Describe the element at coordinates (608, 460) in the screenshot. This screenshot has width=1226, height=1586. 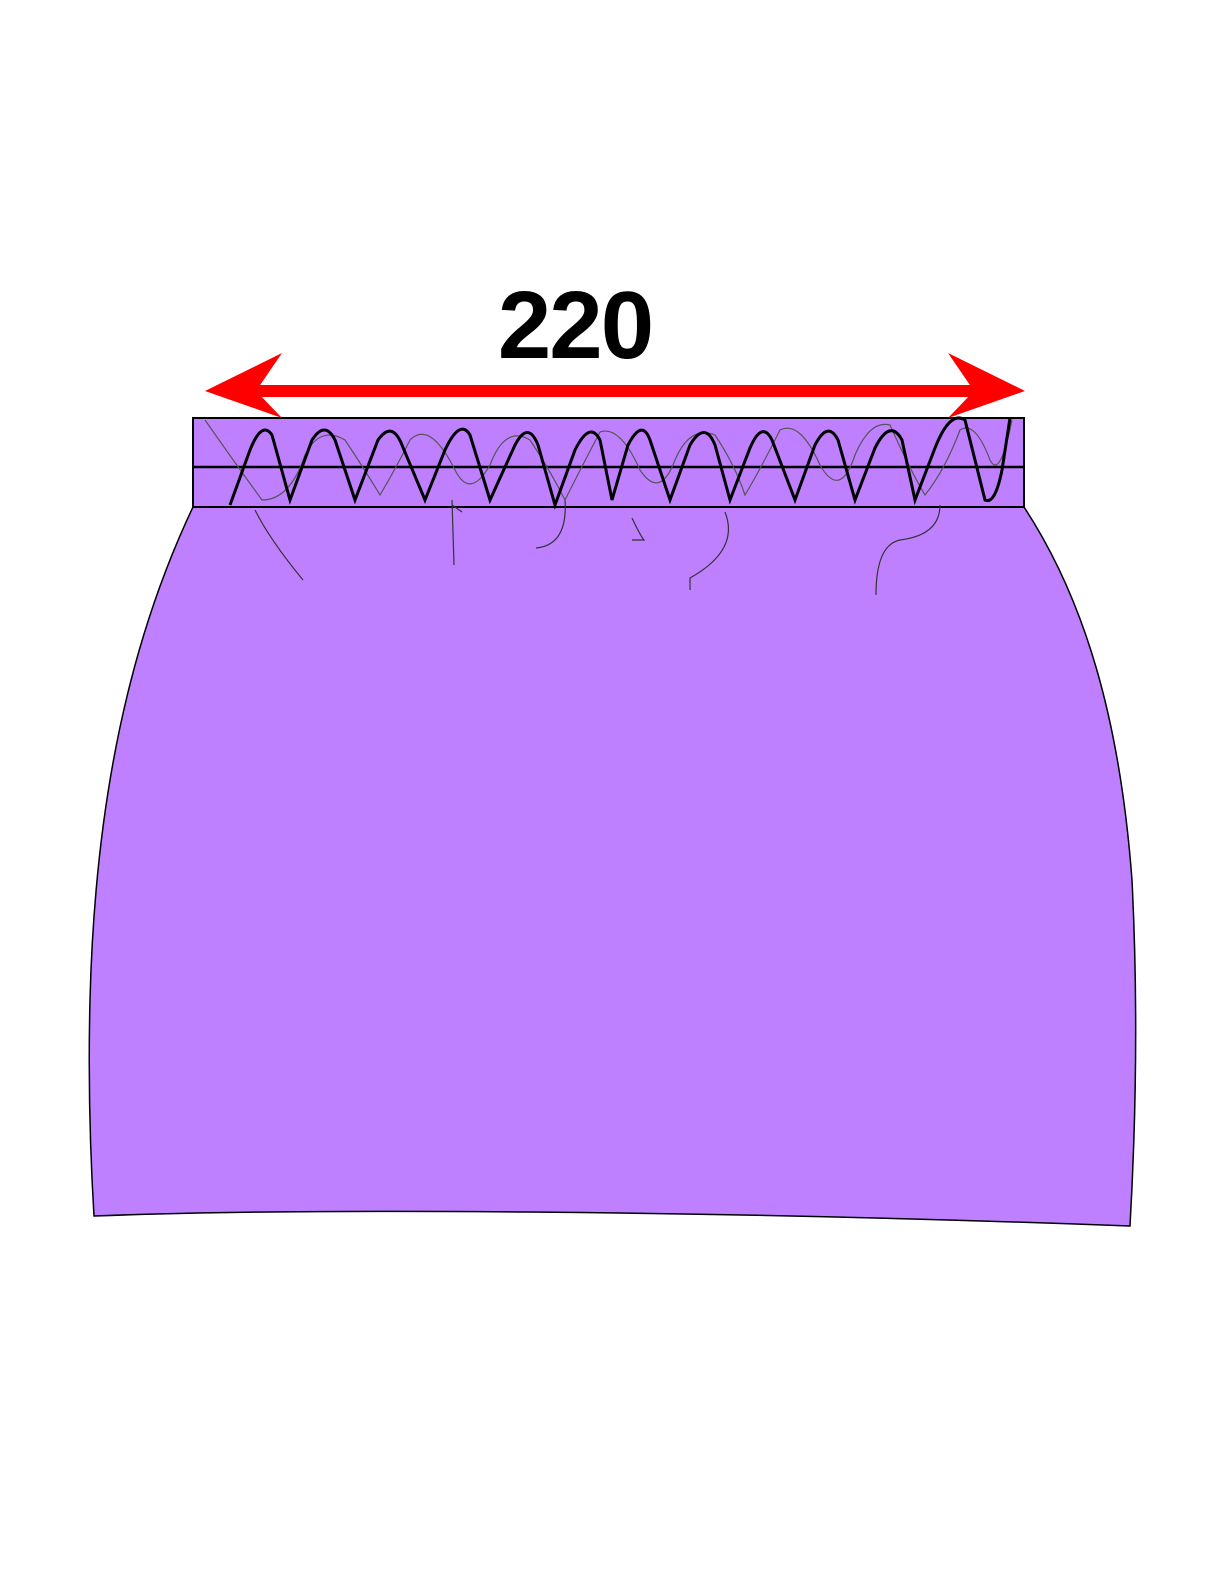
I see `zigzag-stitch-thin` at that location.